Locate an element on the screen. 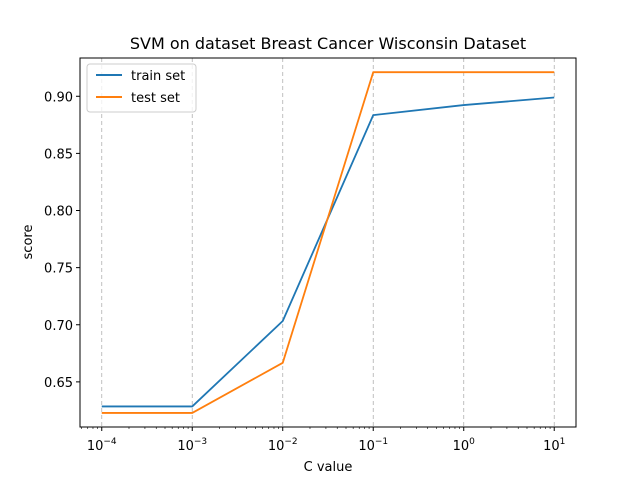  x-tick-label: 10⁻⁴ is located at coordinates (102, 445).